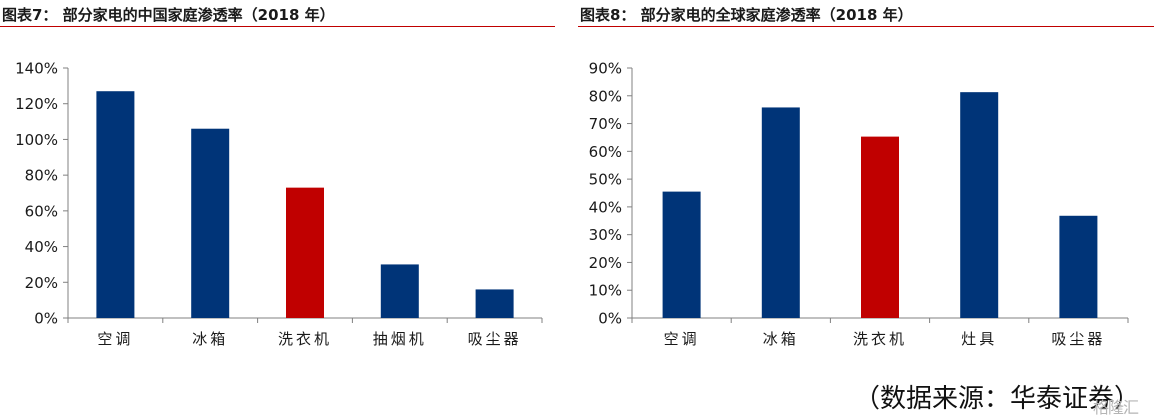  What do you see at coordinates (605, 235) in the screenshot?
I see `y-tick-label: 30%` at bounding box center [605, 235].